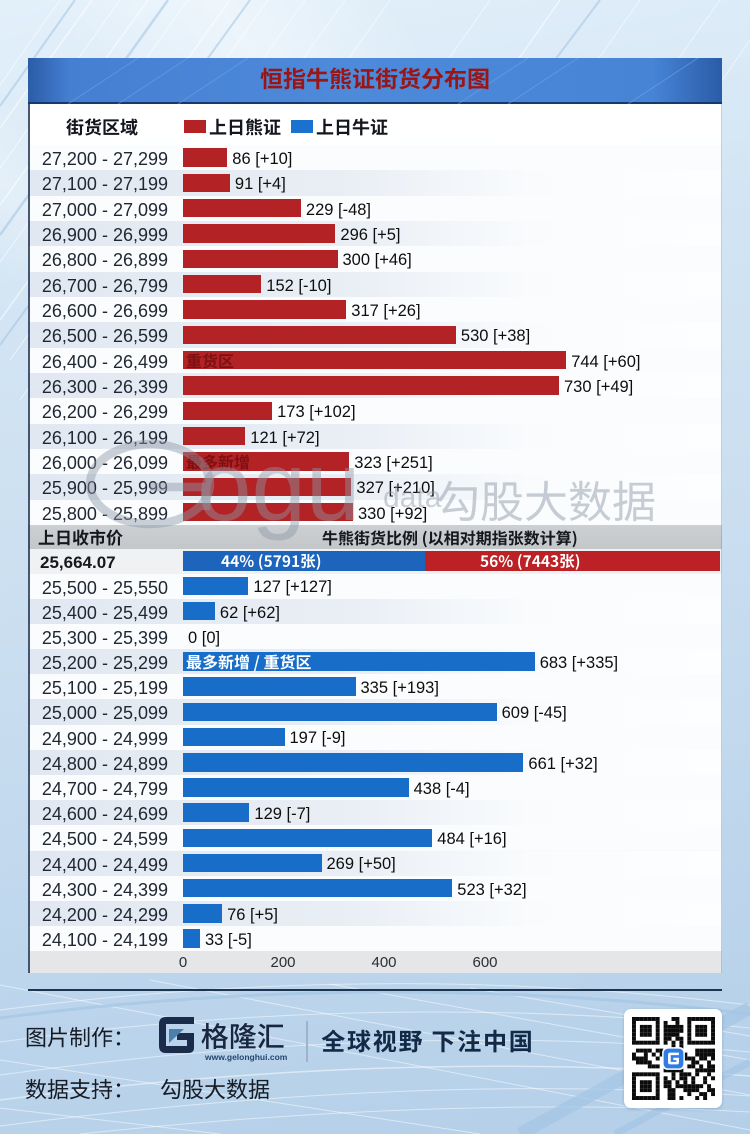 The image size is (750, 1134). What do you see at coordinates (412, 497) in the screenshot?
I see `svg-text: data` at bounding box center [412, 497].